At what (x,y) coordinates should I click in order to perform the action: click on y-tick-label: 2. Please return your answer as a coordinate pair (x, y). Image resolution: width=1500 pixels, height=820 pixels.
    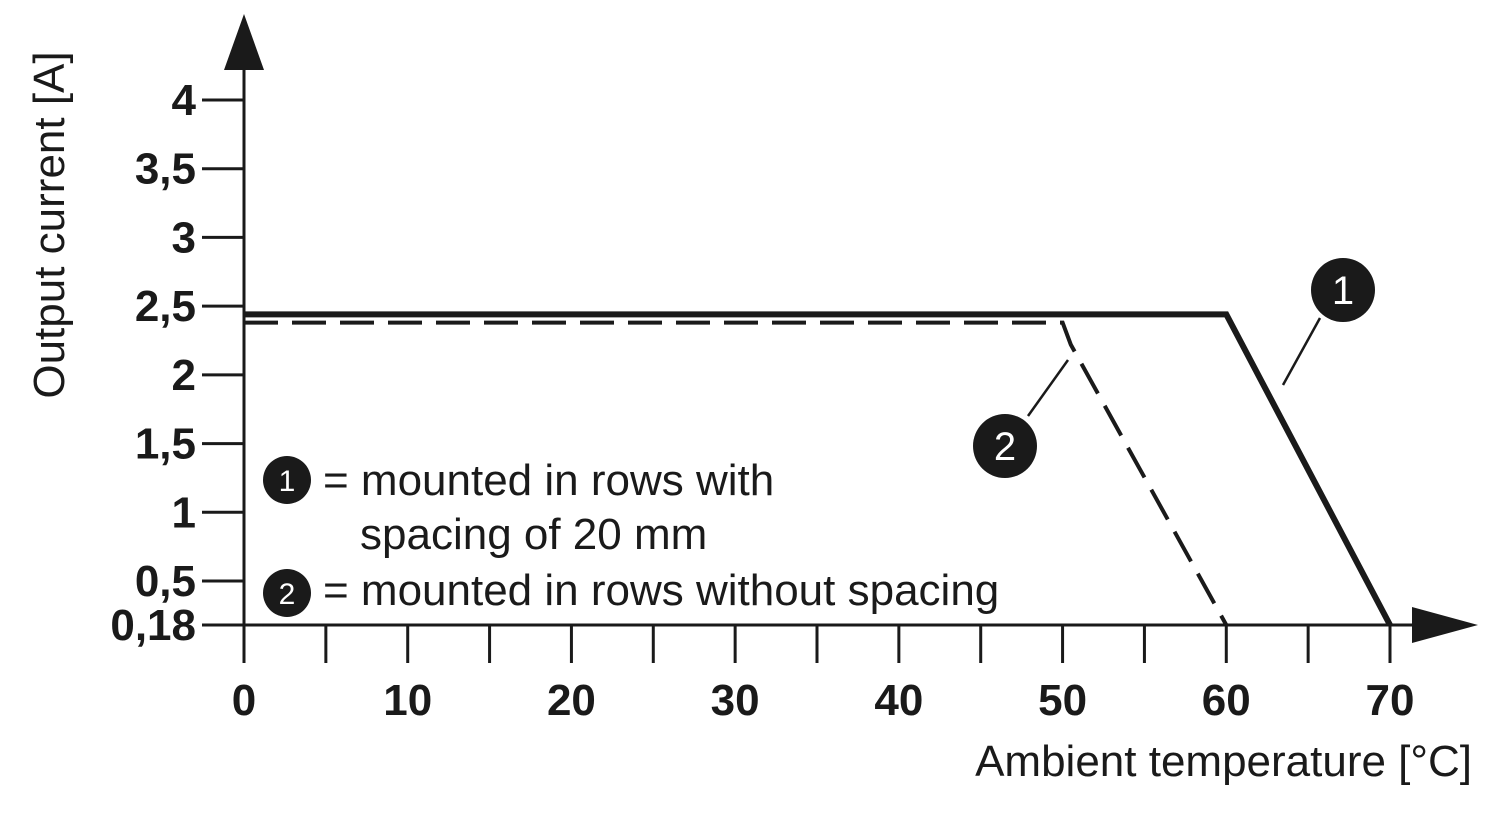
    Looking at the image, I should click on (184, 375).